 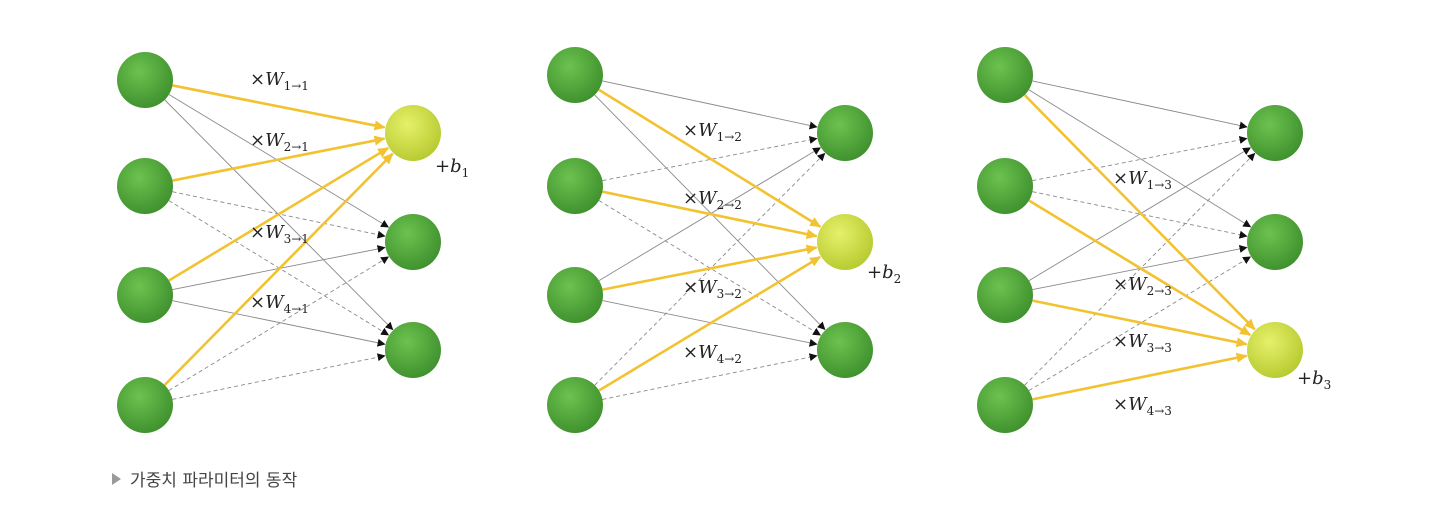 What do you see at coordinates (1142, 286) in the screenshot?
I see `weight-label-2: ×W2→3` at bounding box center [1142, 286].